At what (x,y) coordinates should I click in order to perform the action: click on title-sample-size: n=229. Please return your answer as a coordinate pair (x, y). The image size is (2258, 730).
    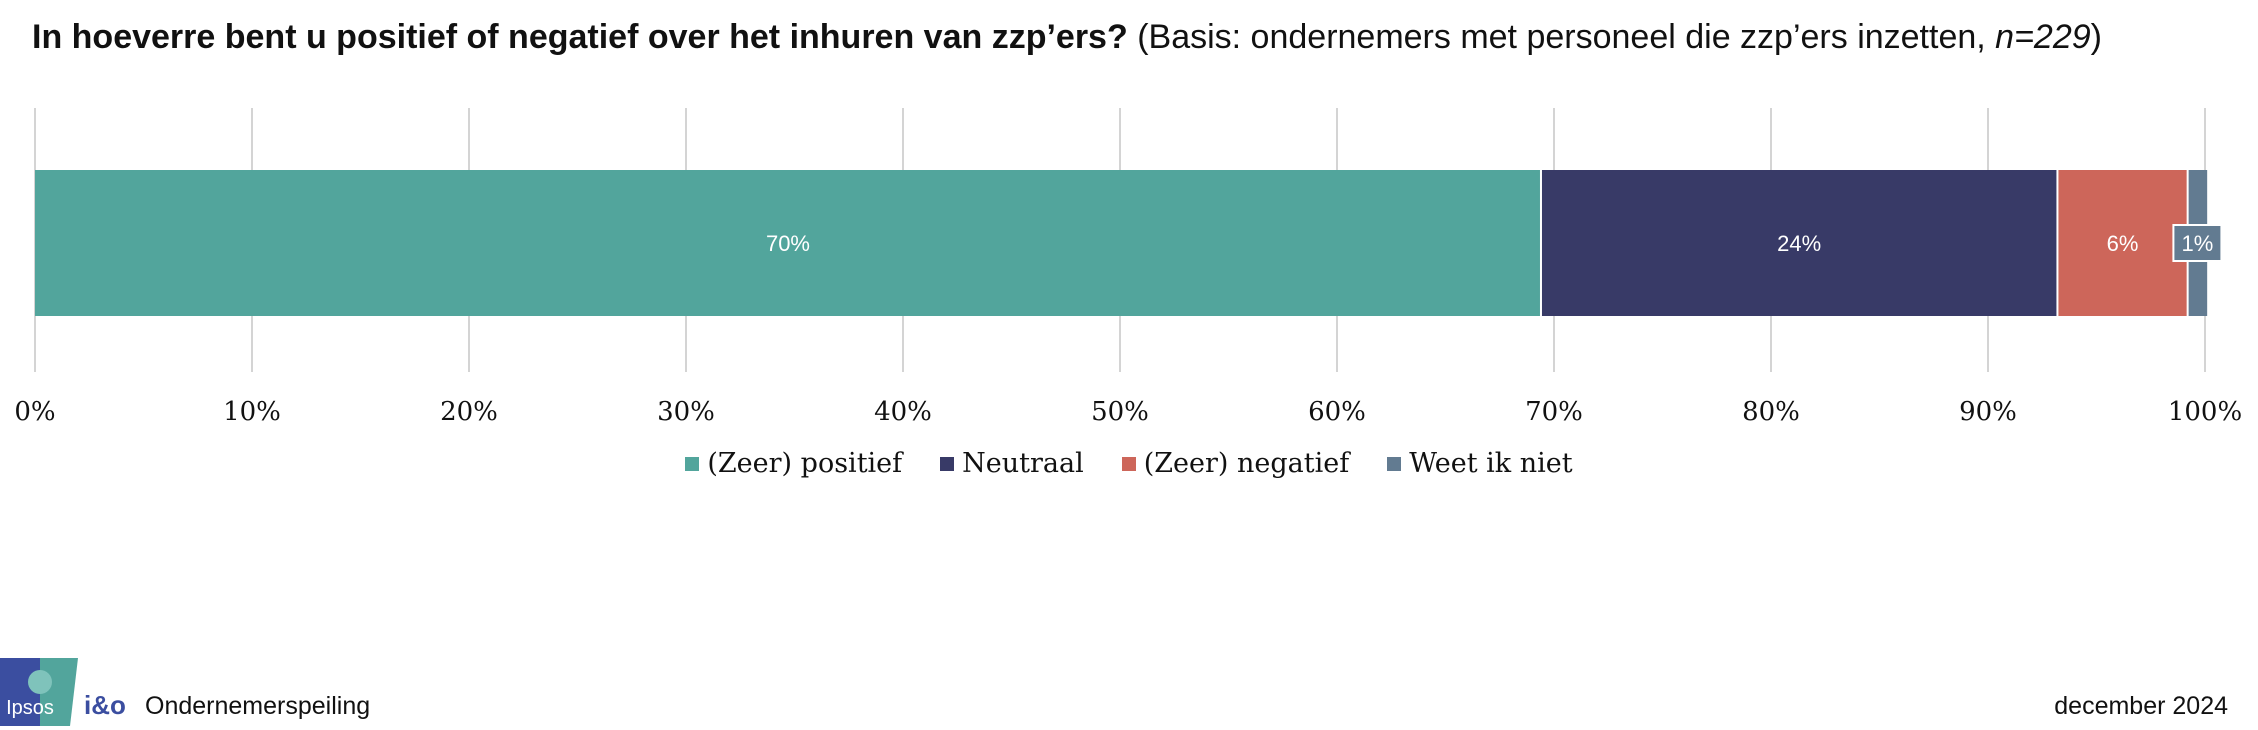
    Looking at the image, I should click on (2043, 37).